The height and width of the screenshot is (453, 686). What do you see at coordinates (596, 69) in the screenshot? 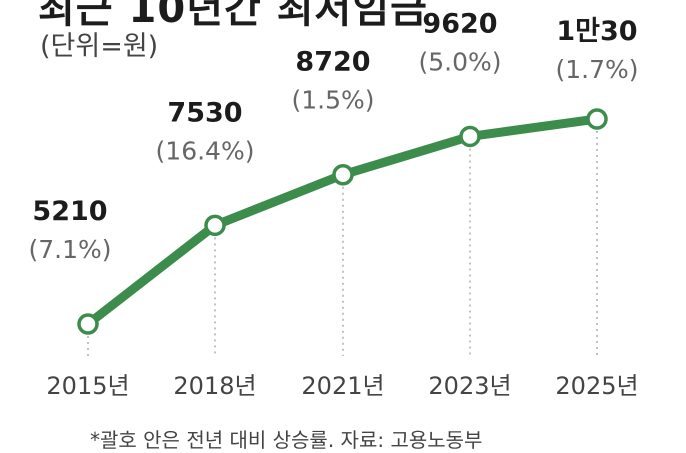
I see `data-change-label: (1.7%)` at bounding box center [596, 69].